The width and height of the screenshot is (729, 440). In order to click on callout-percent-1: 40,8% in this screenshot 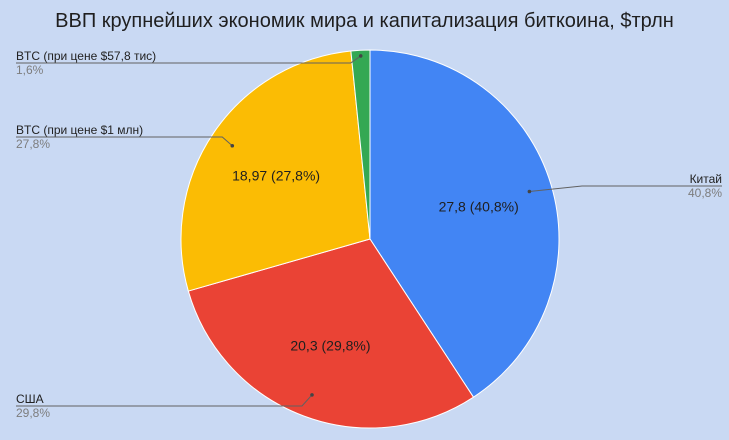, I will do `click(705, 193)`.